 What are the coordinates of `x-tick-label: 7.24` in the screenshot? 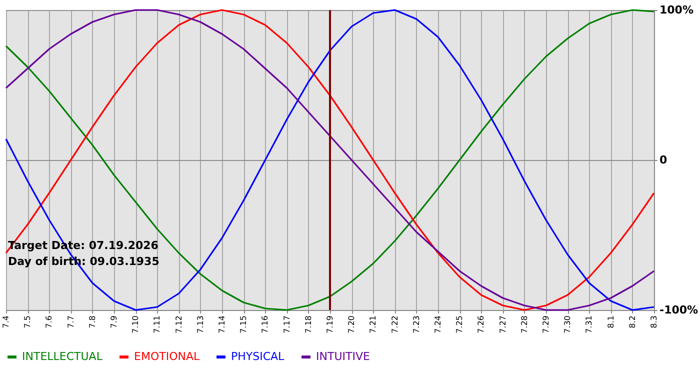 It's located at (438, 325).